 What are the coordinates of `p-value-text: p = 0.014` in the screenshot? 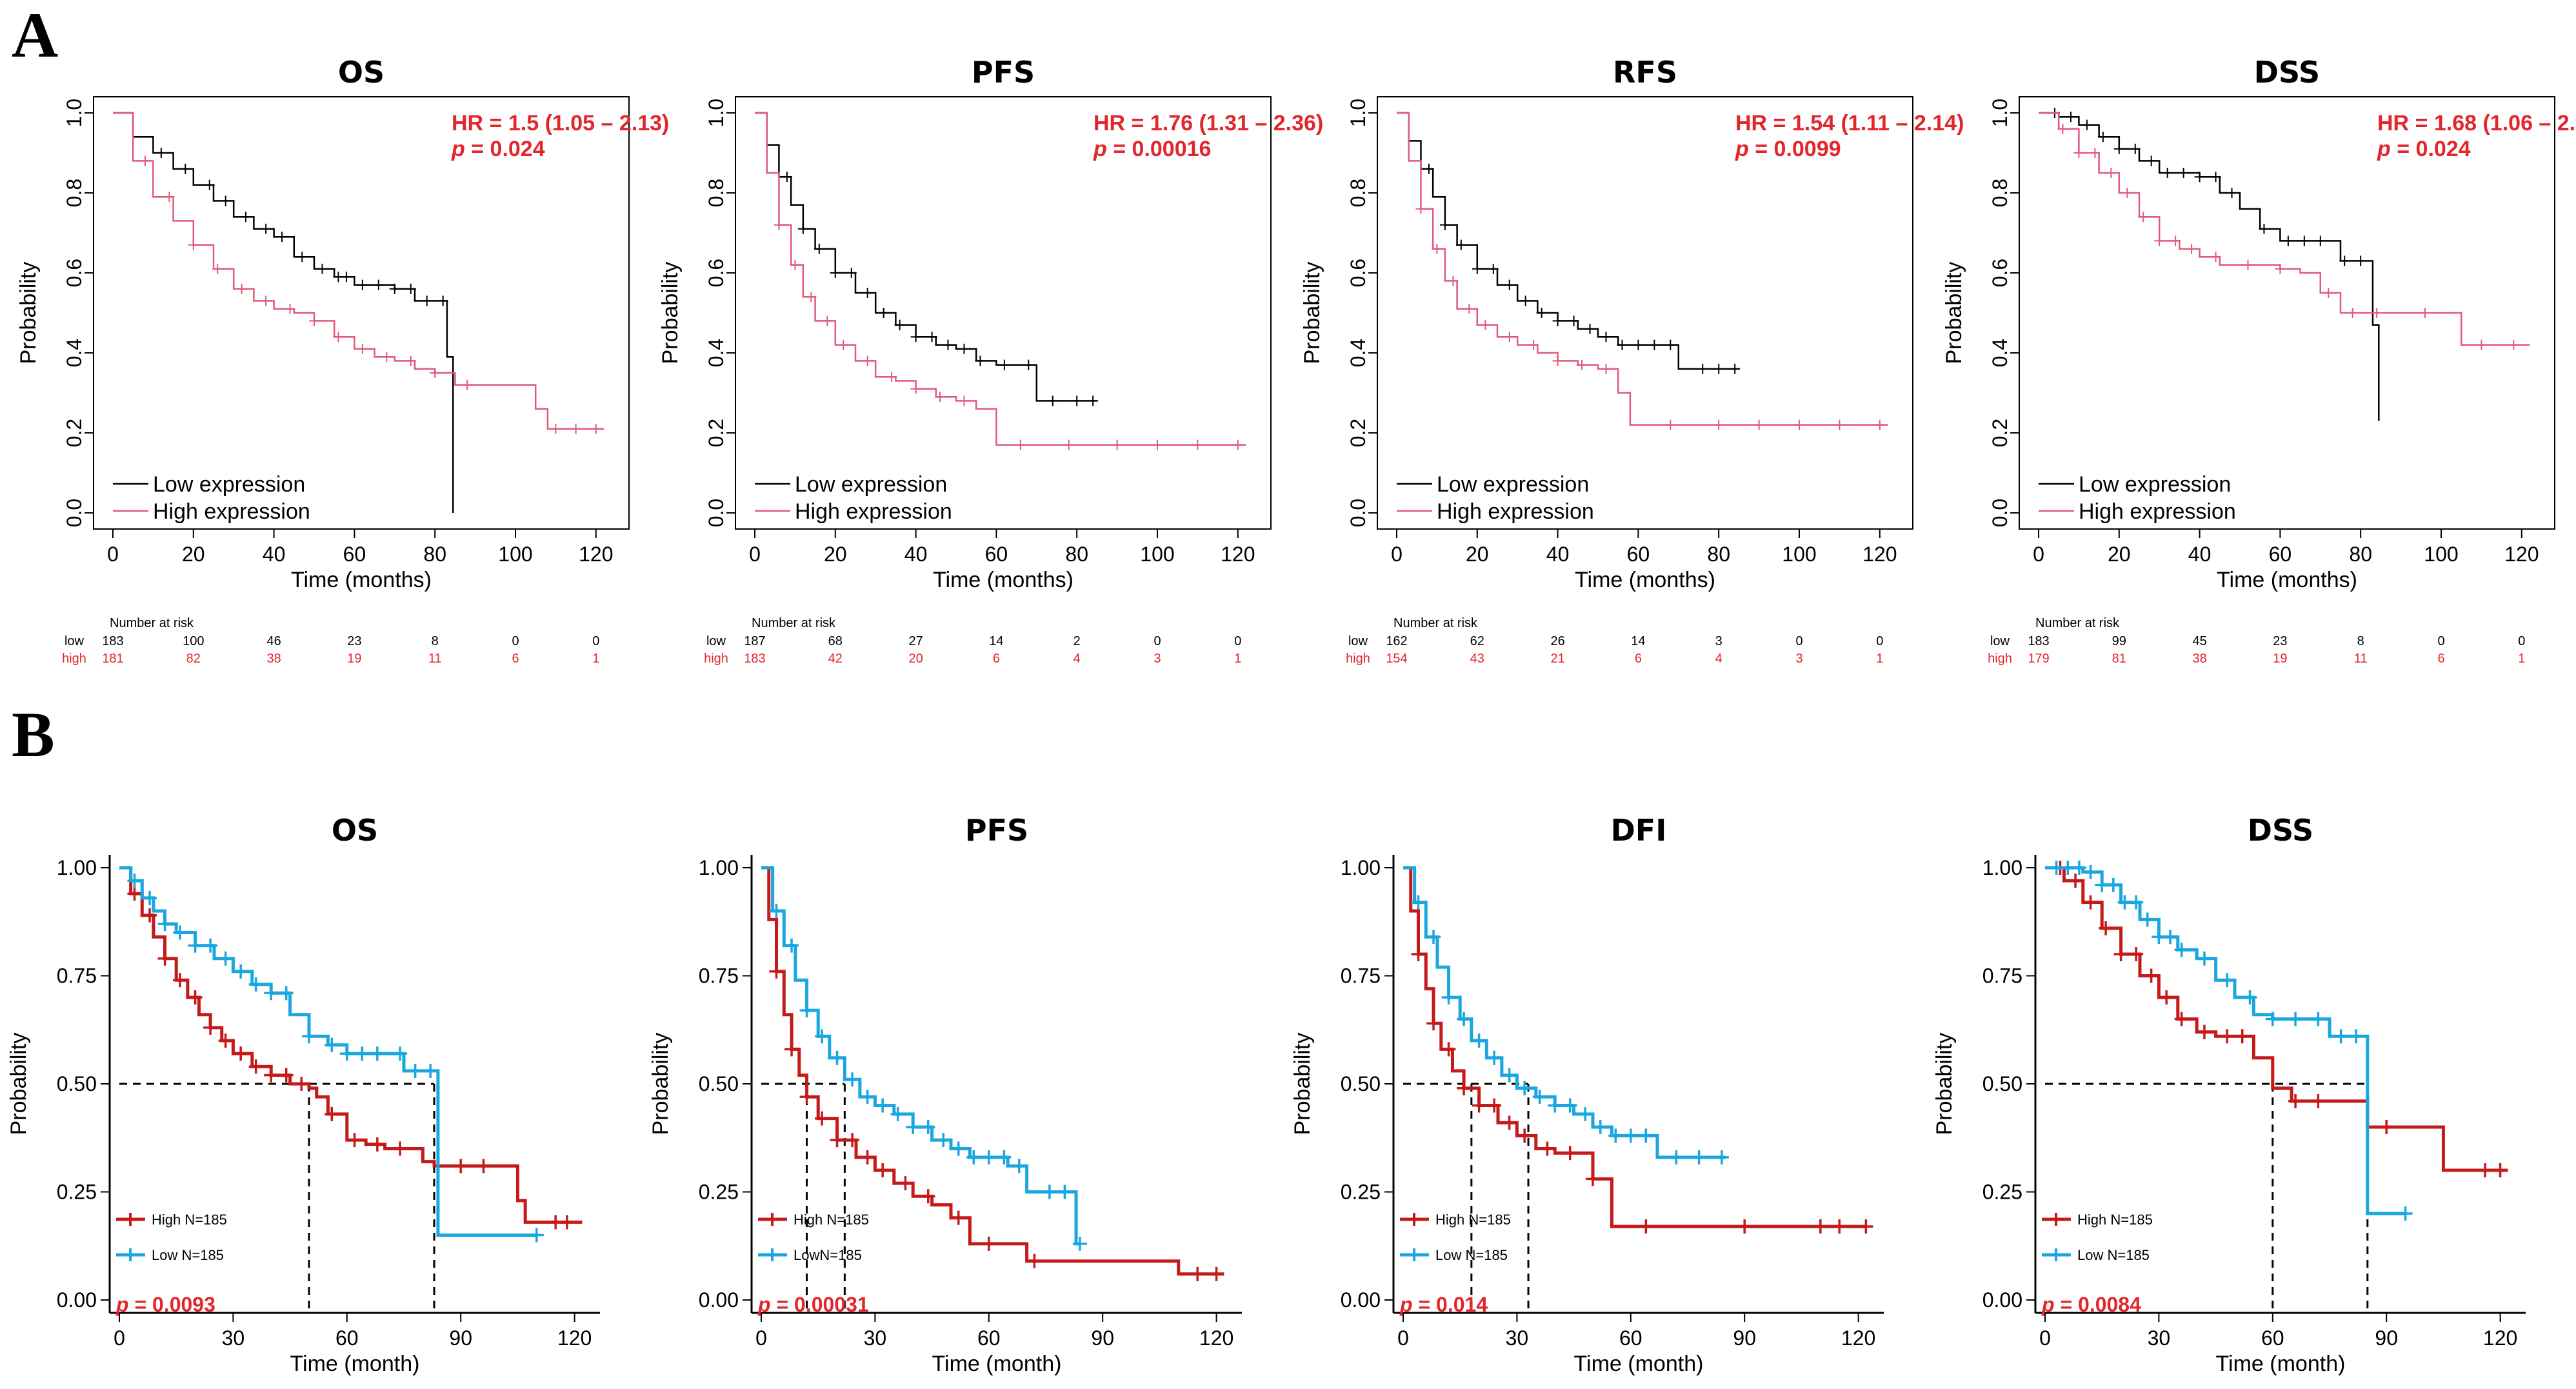 It's located at (1443, 1304).